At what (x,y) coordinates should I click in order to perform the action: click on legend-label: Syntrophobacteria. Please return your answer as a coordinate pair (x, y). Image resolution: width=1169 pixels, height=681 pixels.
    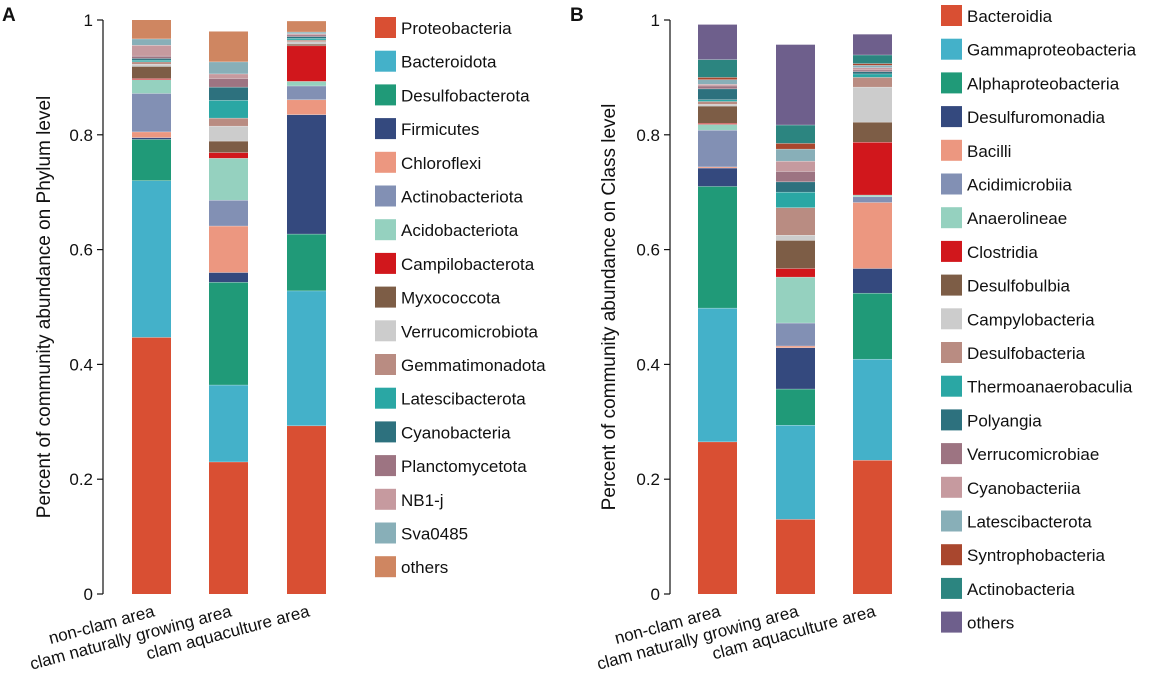
    Looking at the image, I should click on (1036, 555).